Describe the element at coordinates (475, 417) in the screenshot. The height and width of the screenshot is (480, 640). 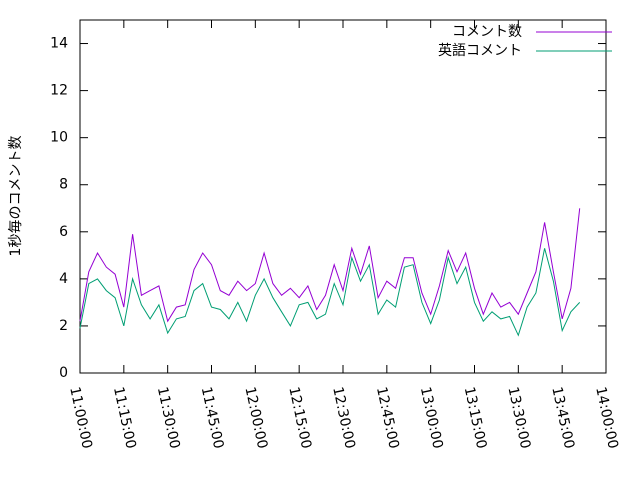
I see `x-tick-label: 13:15:00` at that location.